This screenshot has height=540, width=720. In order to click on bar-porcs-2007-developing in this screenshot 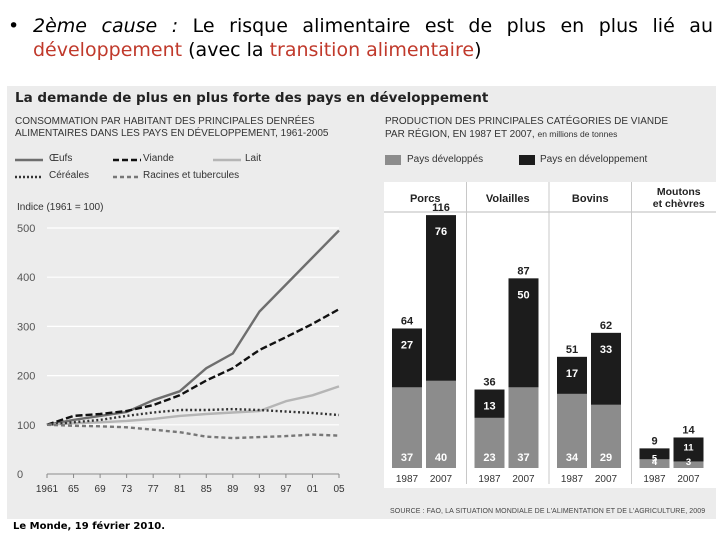, I will do `click(441, 298)`.